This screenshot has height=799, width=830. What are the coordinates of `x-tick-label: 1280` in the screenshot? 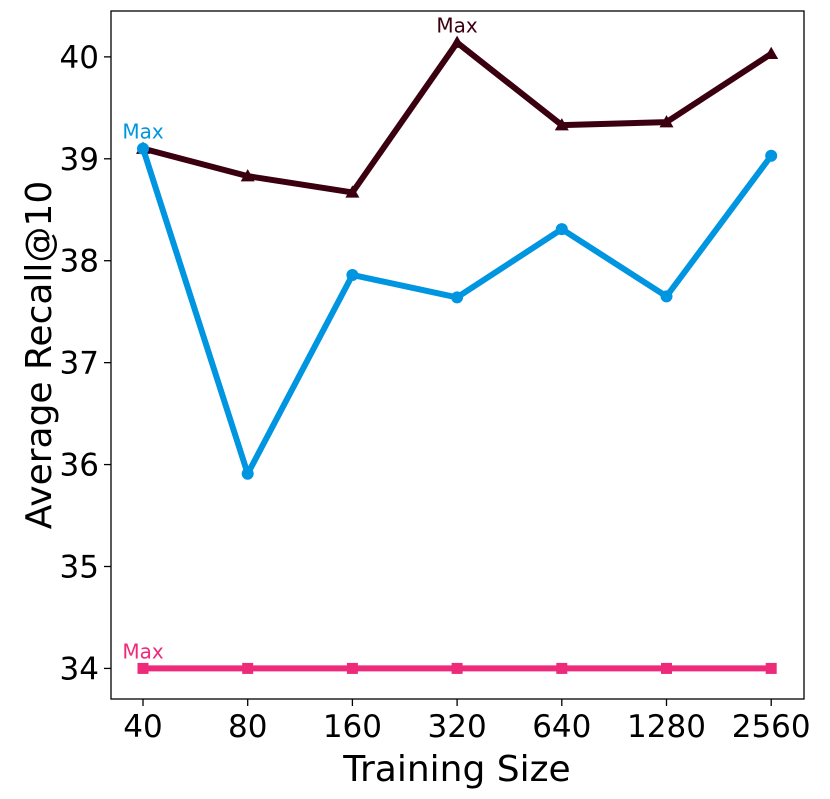 It's located at (666, 727).